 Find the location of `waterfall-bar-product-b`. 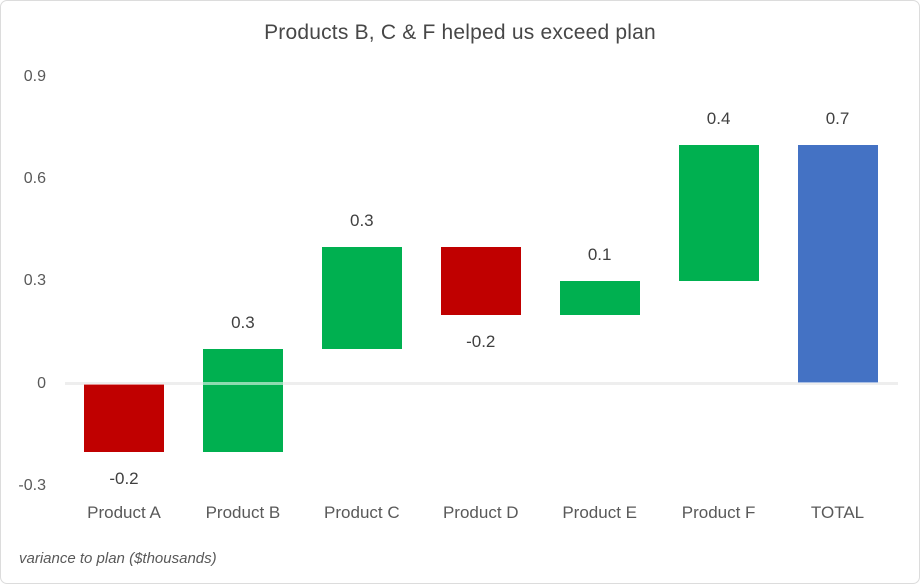

waterfall-bar-product-b is located at coordinates (242, 400).